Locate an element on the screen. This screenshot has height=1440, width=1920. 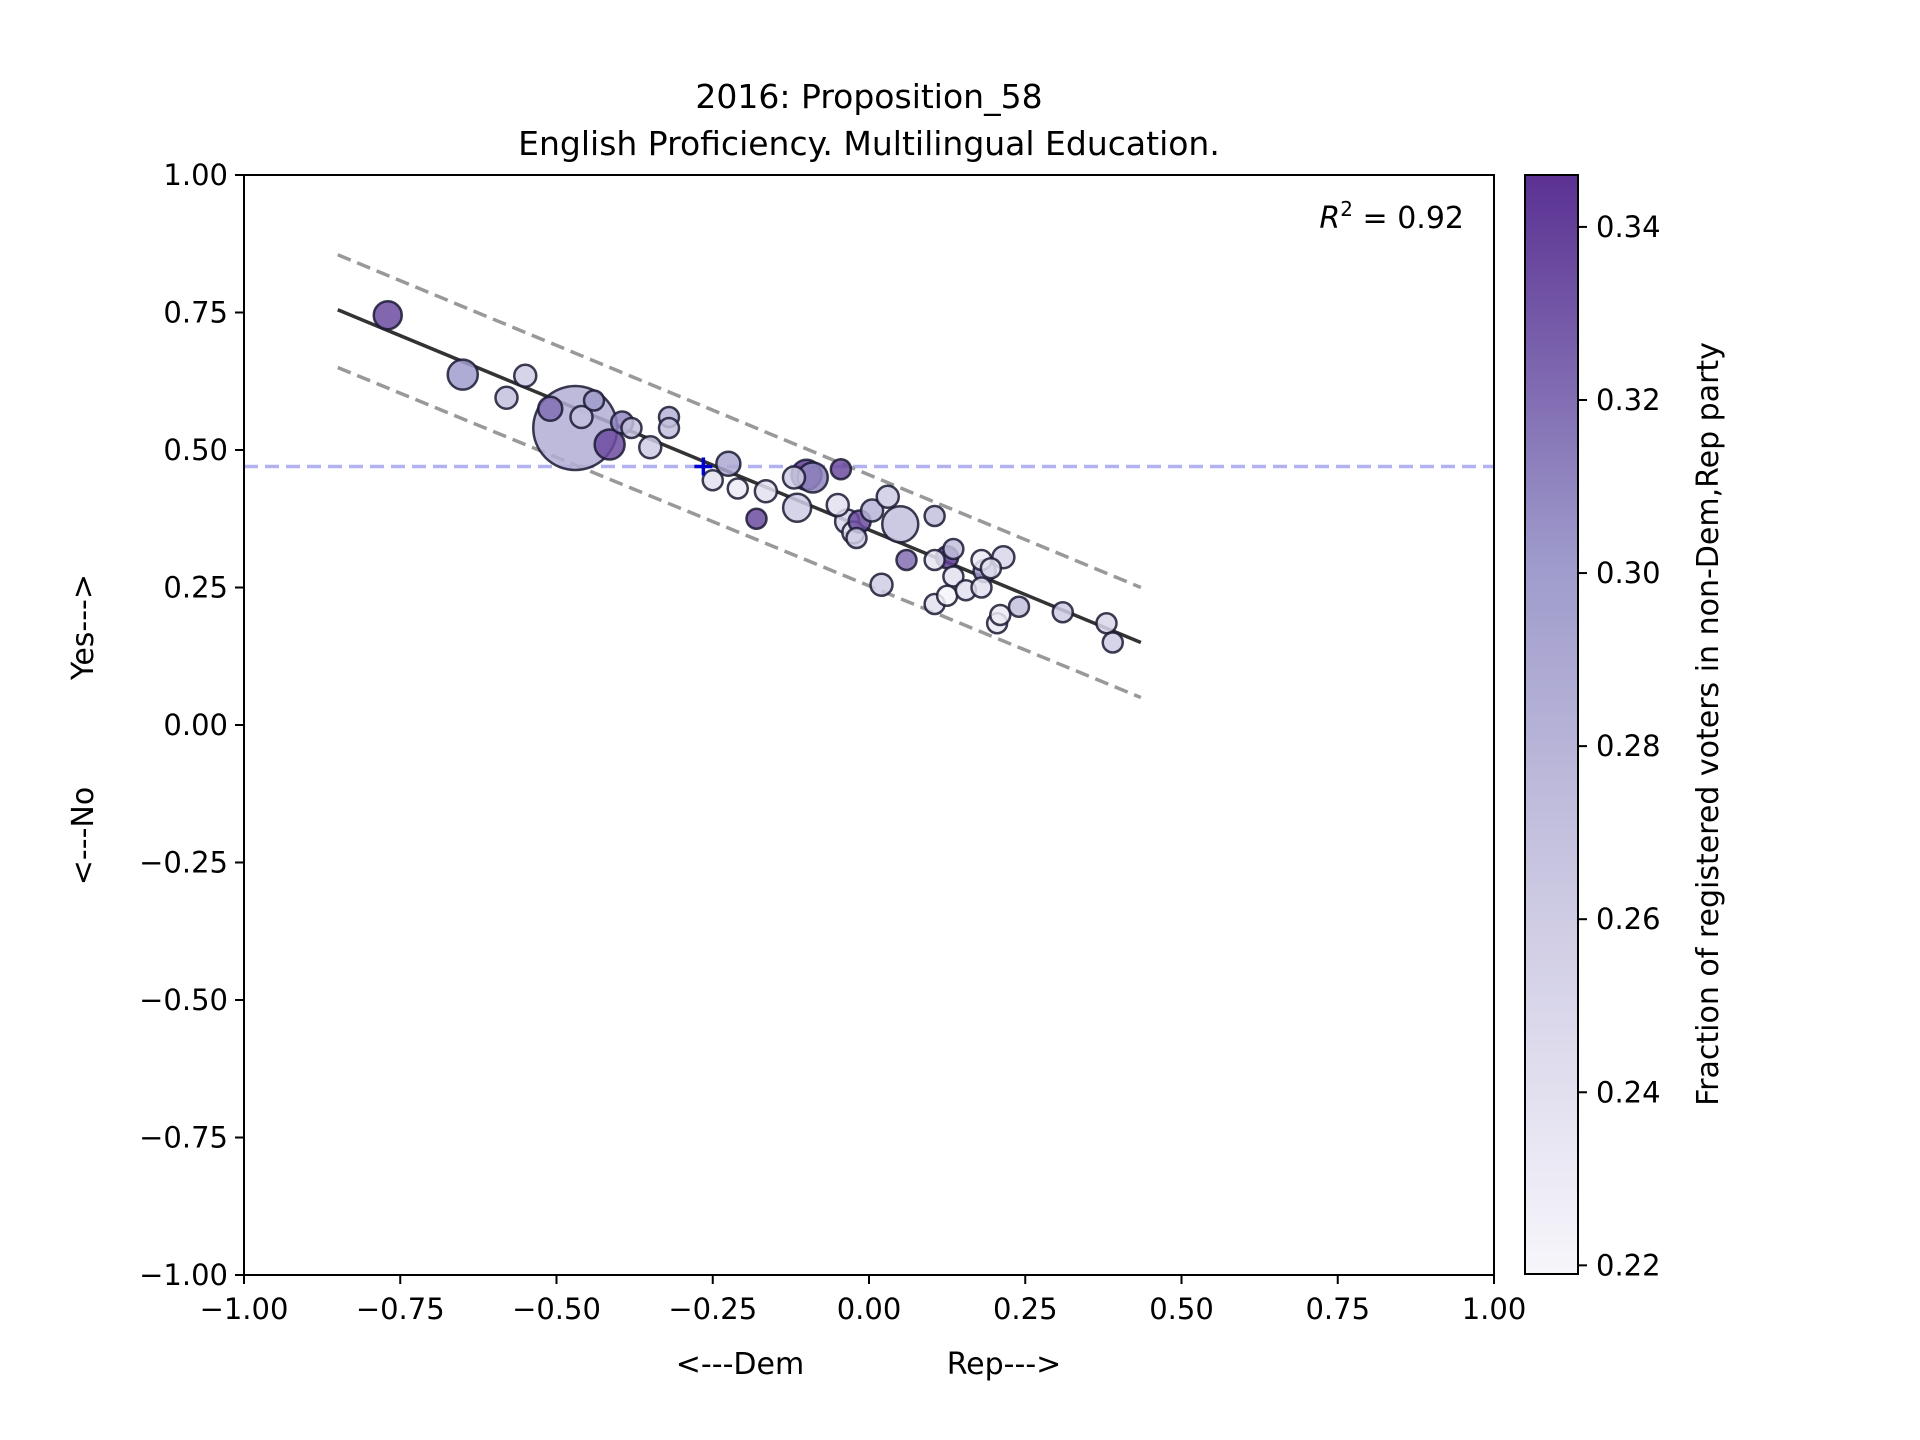
y-axis-label-bottom: <---No is located at coordinates (83, 836).